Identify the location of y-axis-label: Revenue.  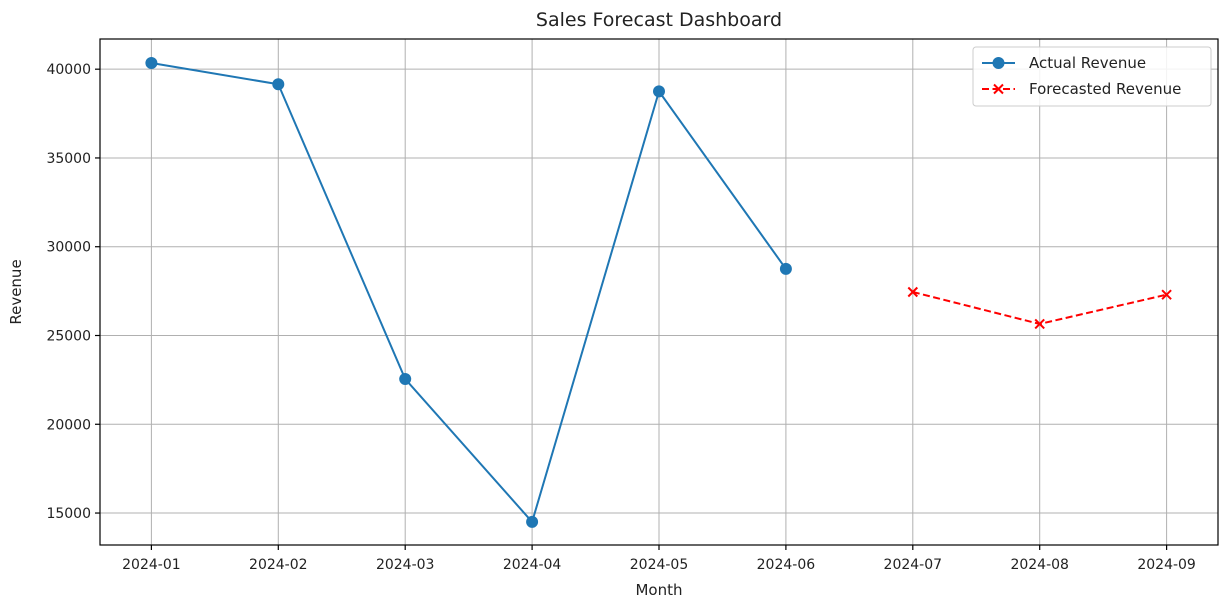
(16, 291).